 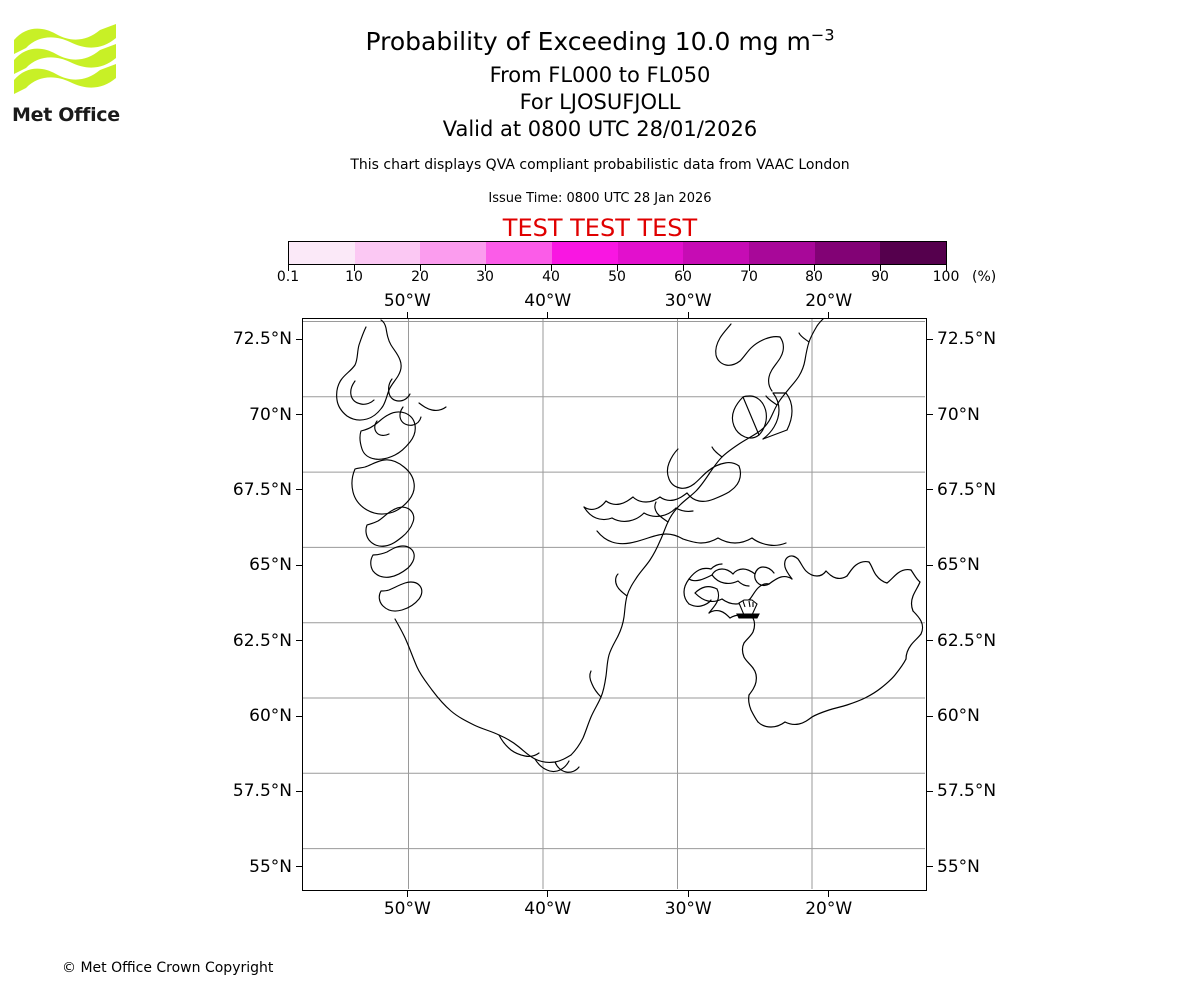 I want to click on lon-label-top-50°W: 50°W, so click(x=407, y=301).